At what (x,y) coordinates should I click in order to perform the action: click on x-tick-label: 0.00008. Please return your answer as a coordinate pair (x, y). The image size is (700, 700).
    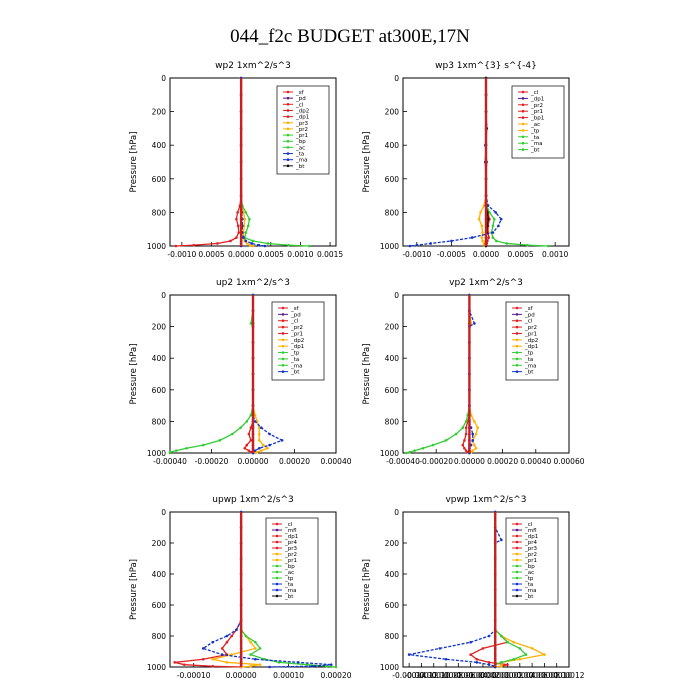
    Looking at the image, I should click on (544, 675).